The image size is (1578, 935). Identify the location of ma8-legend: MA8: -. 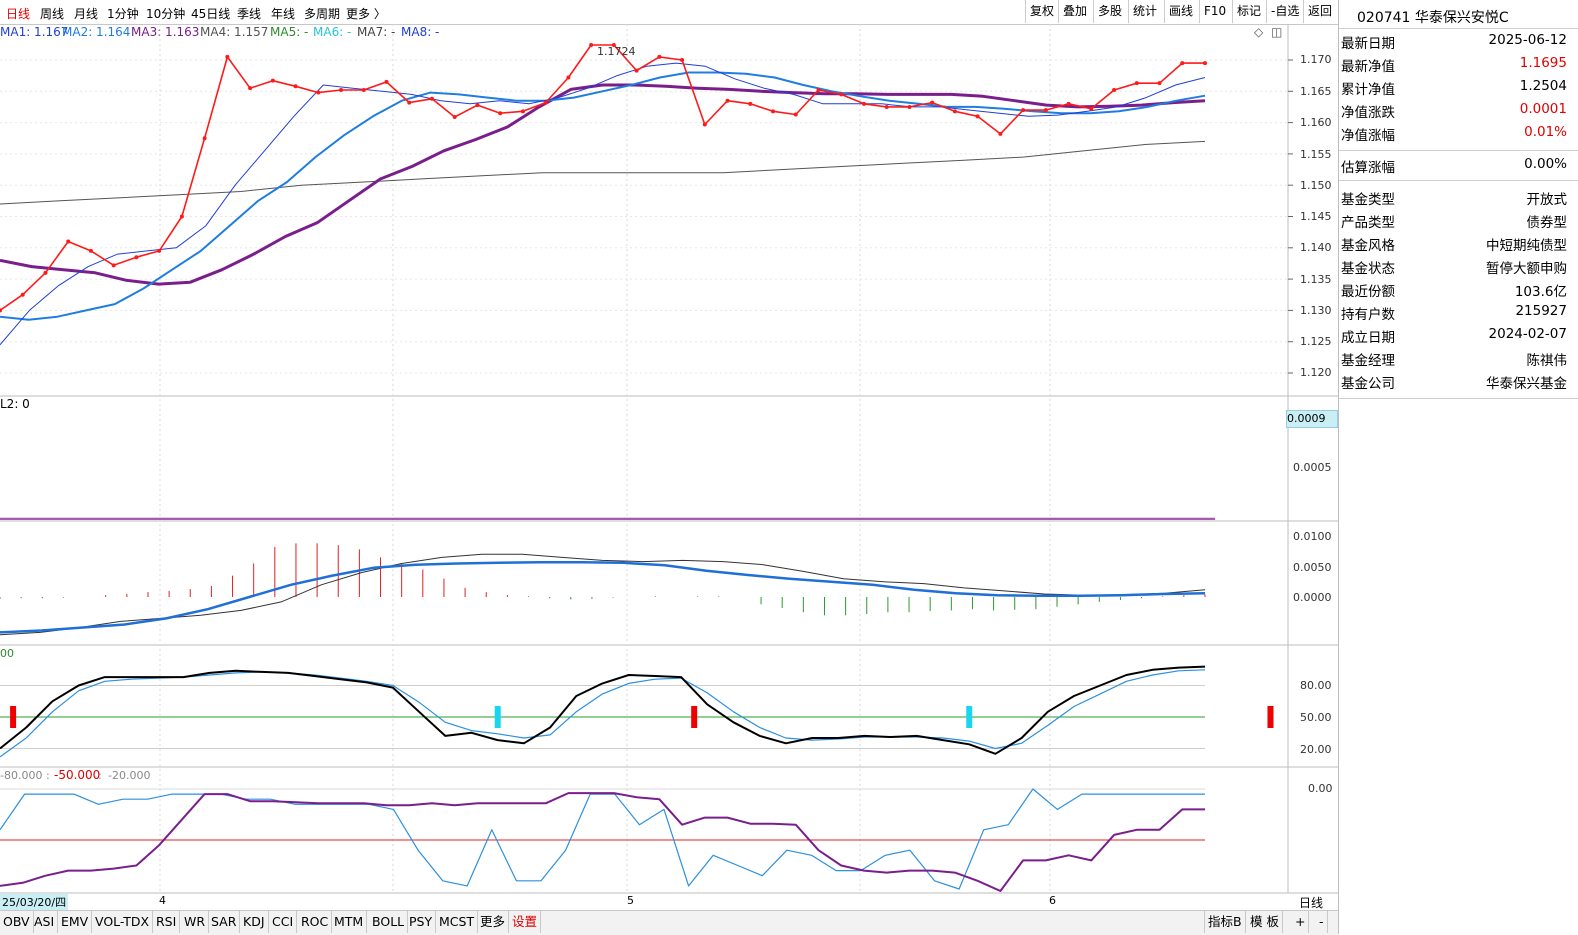
(420, 32).